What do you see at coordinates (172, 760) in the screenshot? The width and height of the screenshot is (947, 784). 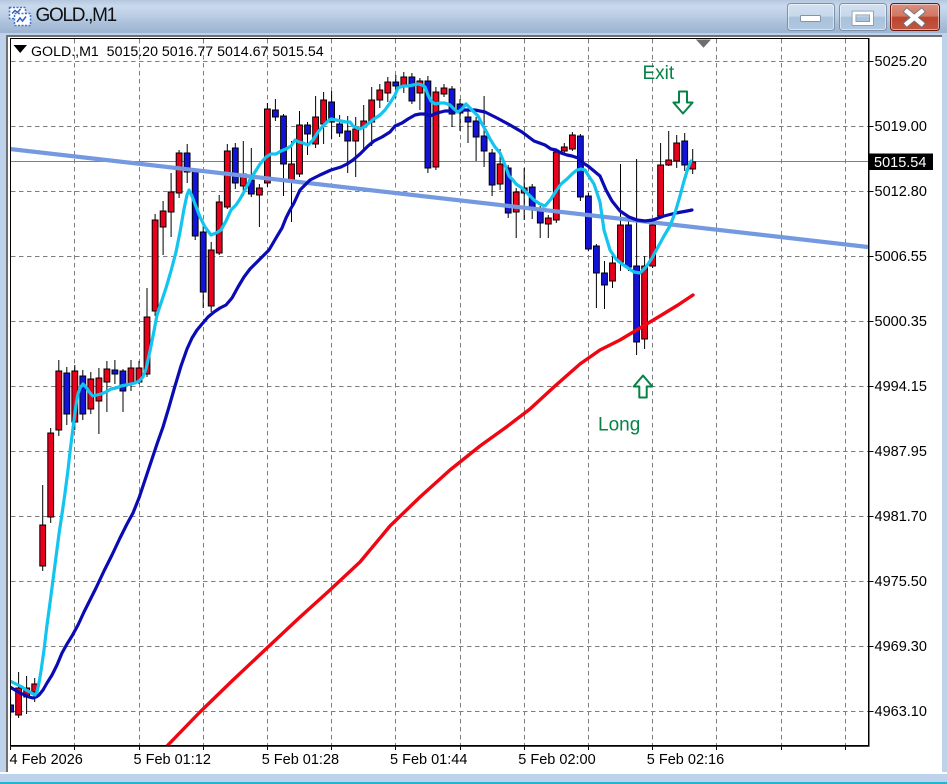 I see `svg-text: 5 Feb 01:12` at bounding box center [172, 760].